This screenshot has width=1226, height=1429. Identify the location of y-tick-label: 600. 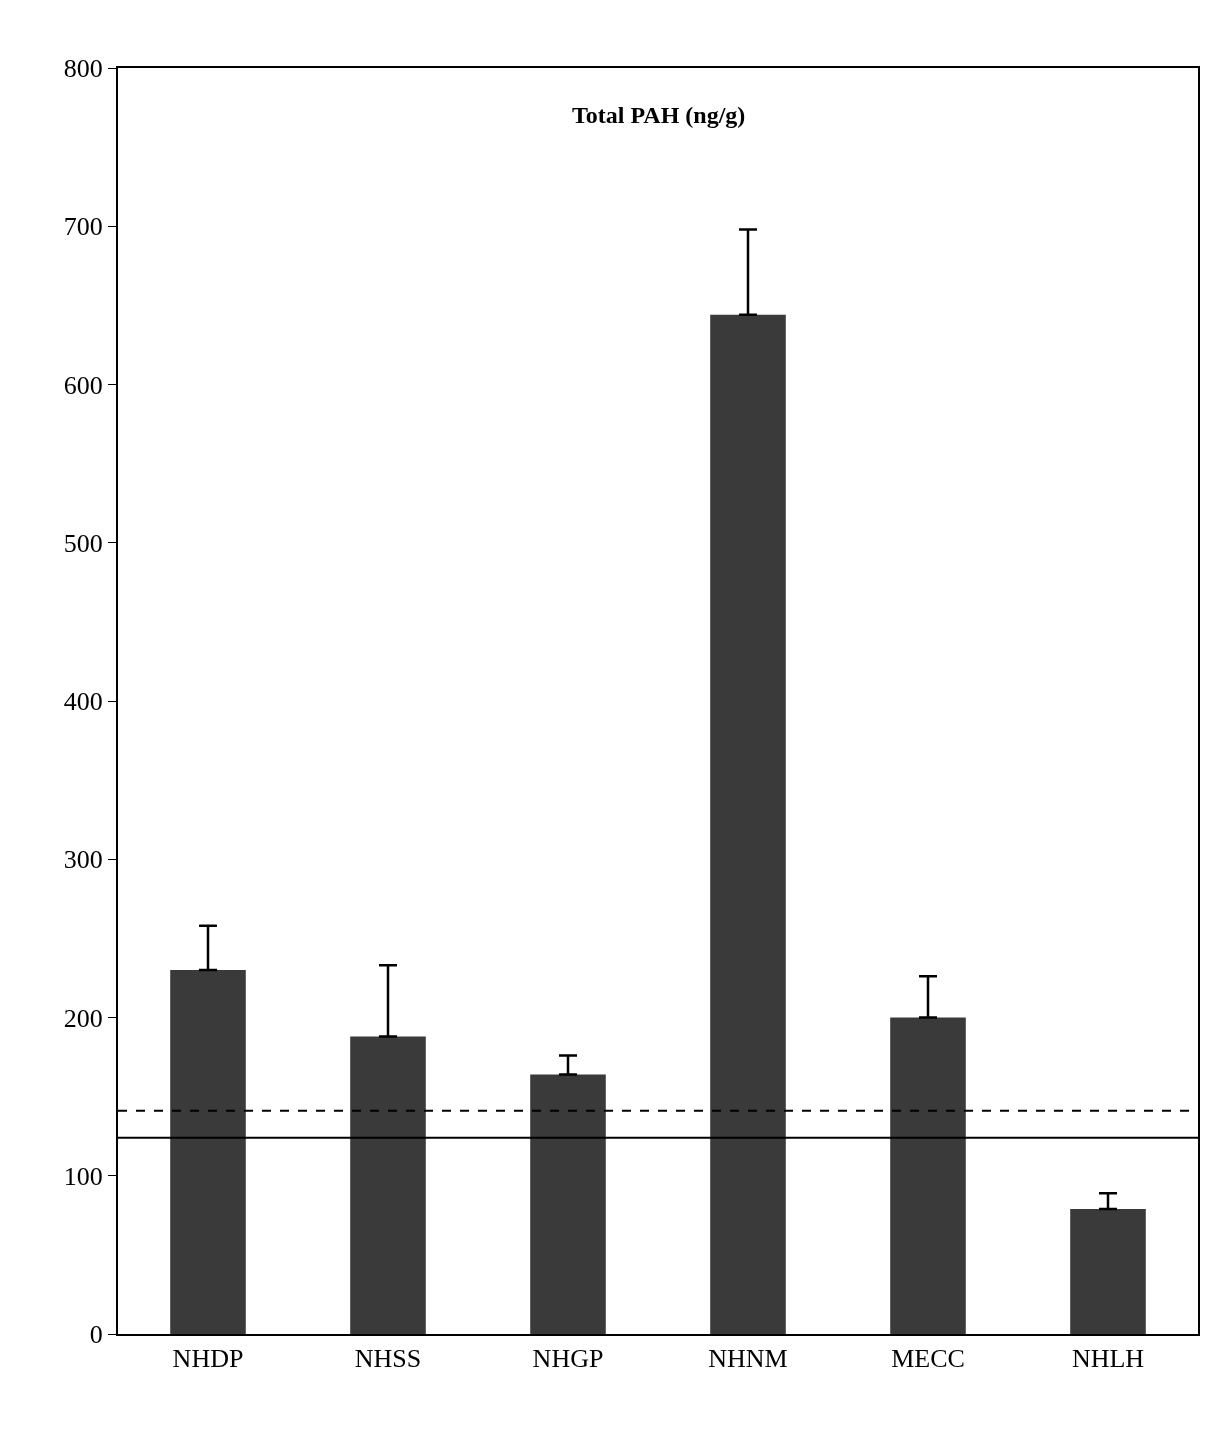
(83, 385).